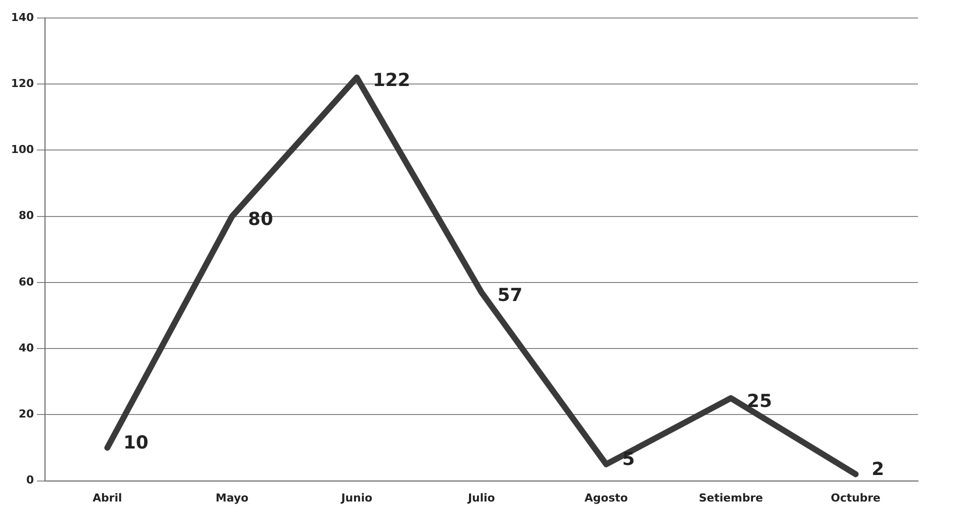 The image size is (969, 519). I want to click on data-label: 80, so click(261, 219).